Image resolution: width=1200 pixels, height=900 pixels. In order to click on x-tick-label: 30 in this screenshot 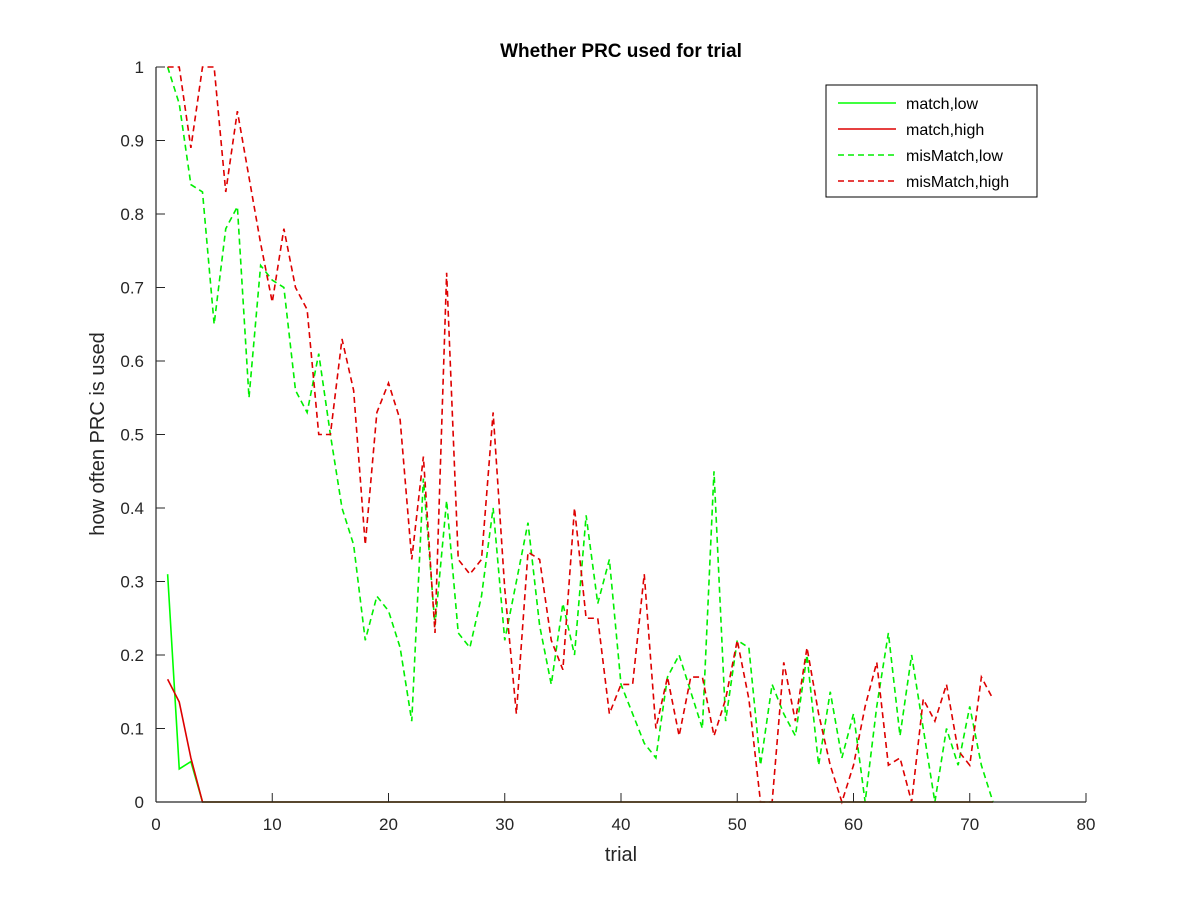, I will do `click(504, 824)`.